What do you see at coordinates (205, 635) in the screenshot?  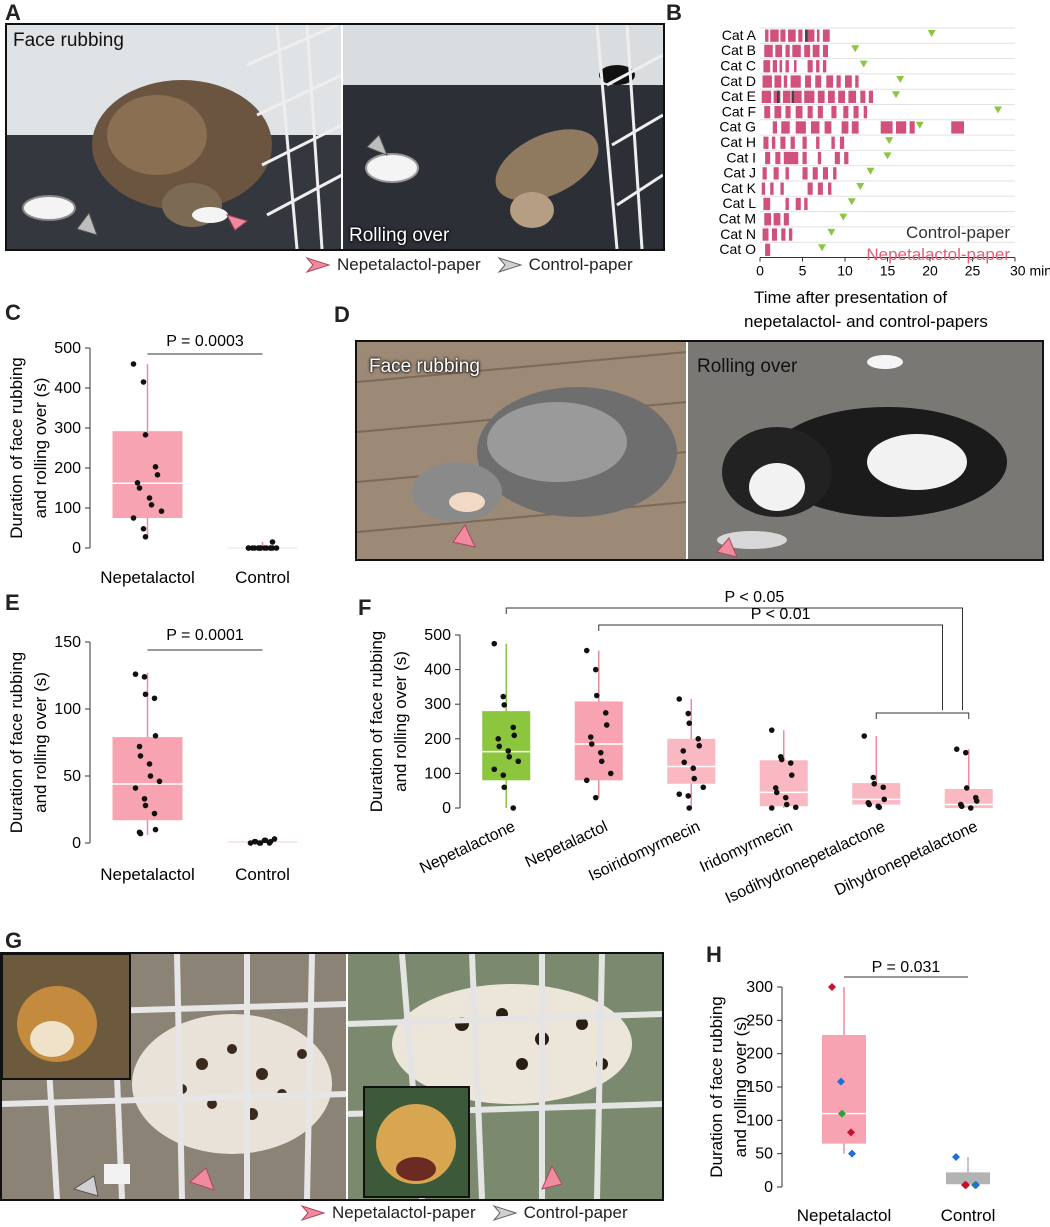 I see `p-value-label: P = 0.0001` at bounding box center [205, 635].